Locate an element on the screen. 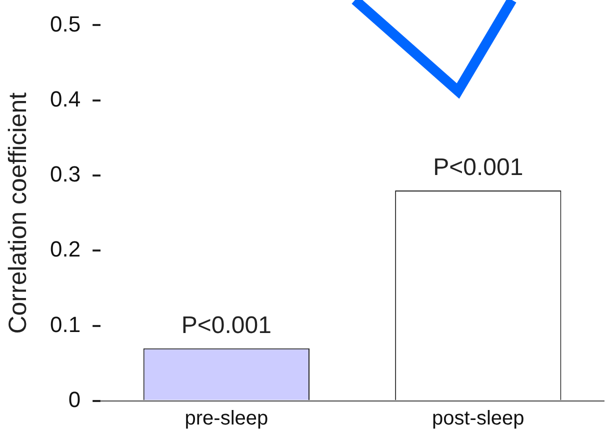 The image size is (606, 437). y-axis-title: Correlation coefficient is located at coordinates (18, 213).